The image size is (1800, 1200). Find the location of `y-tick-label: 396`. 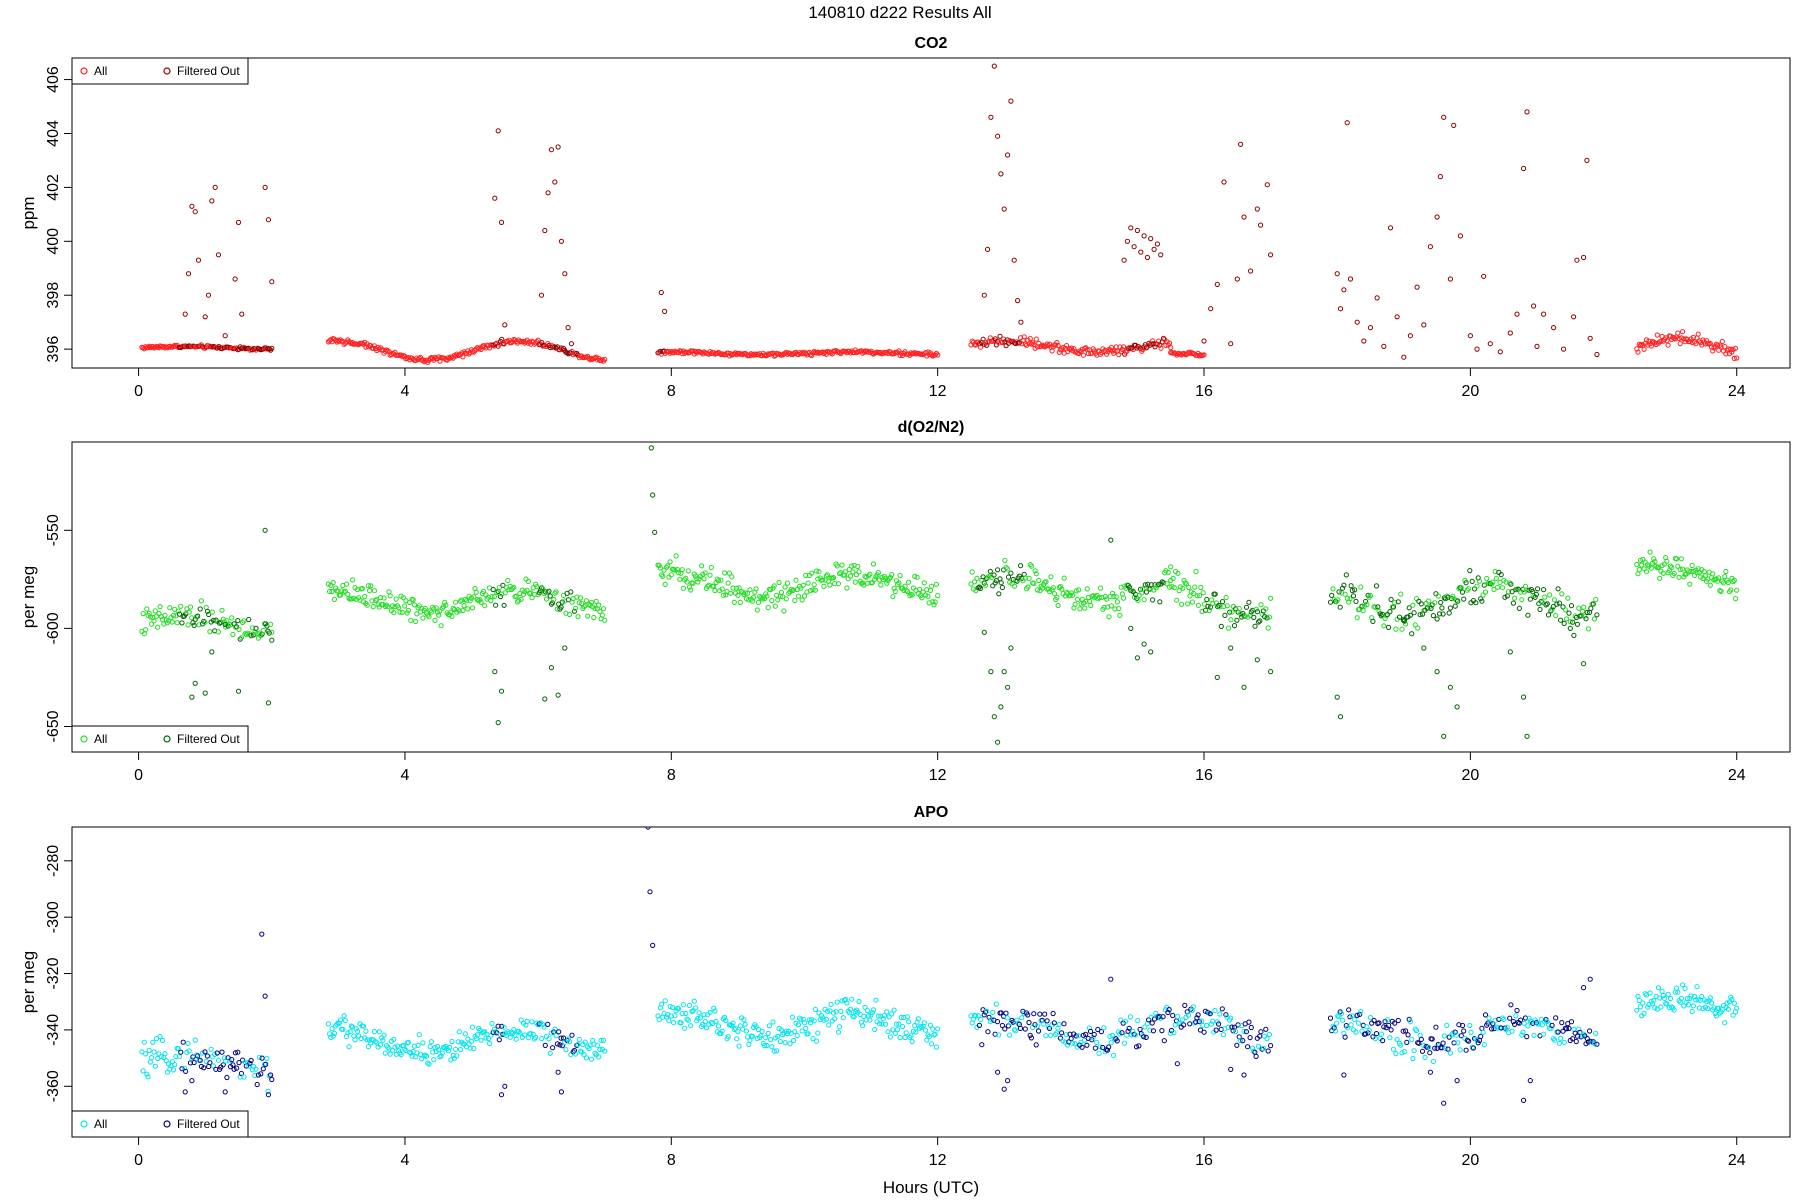

y-tick-label: 396 is located at coordinates (53, 349).